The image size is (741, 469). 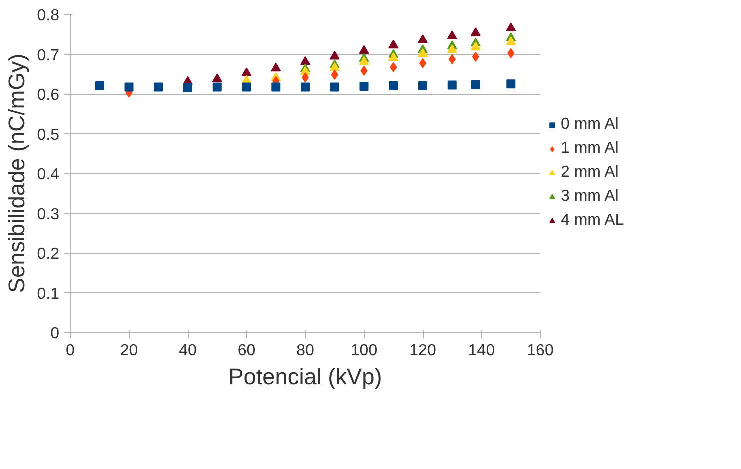 I want to click on legend-label: 0 mm Al, so click(x=590, y=125).